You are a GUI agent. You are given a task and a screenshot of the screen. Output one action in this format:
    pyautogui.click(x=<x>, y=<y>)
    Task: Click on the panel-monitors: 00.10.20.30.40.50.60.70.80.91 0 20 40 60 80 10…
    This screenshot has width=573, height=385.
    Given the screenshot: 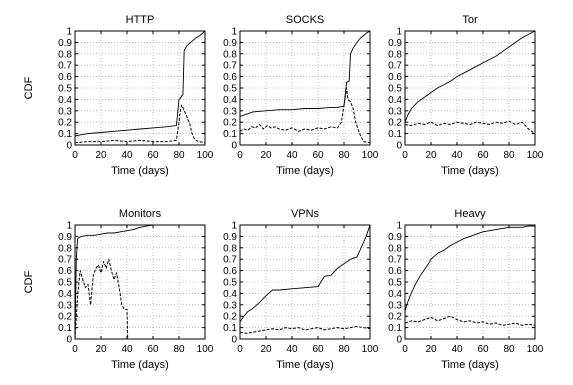 What is the action you would take?
    pyautogui.click(x=118, y=289)
    